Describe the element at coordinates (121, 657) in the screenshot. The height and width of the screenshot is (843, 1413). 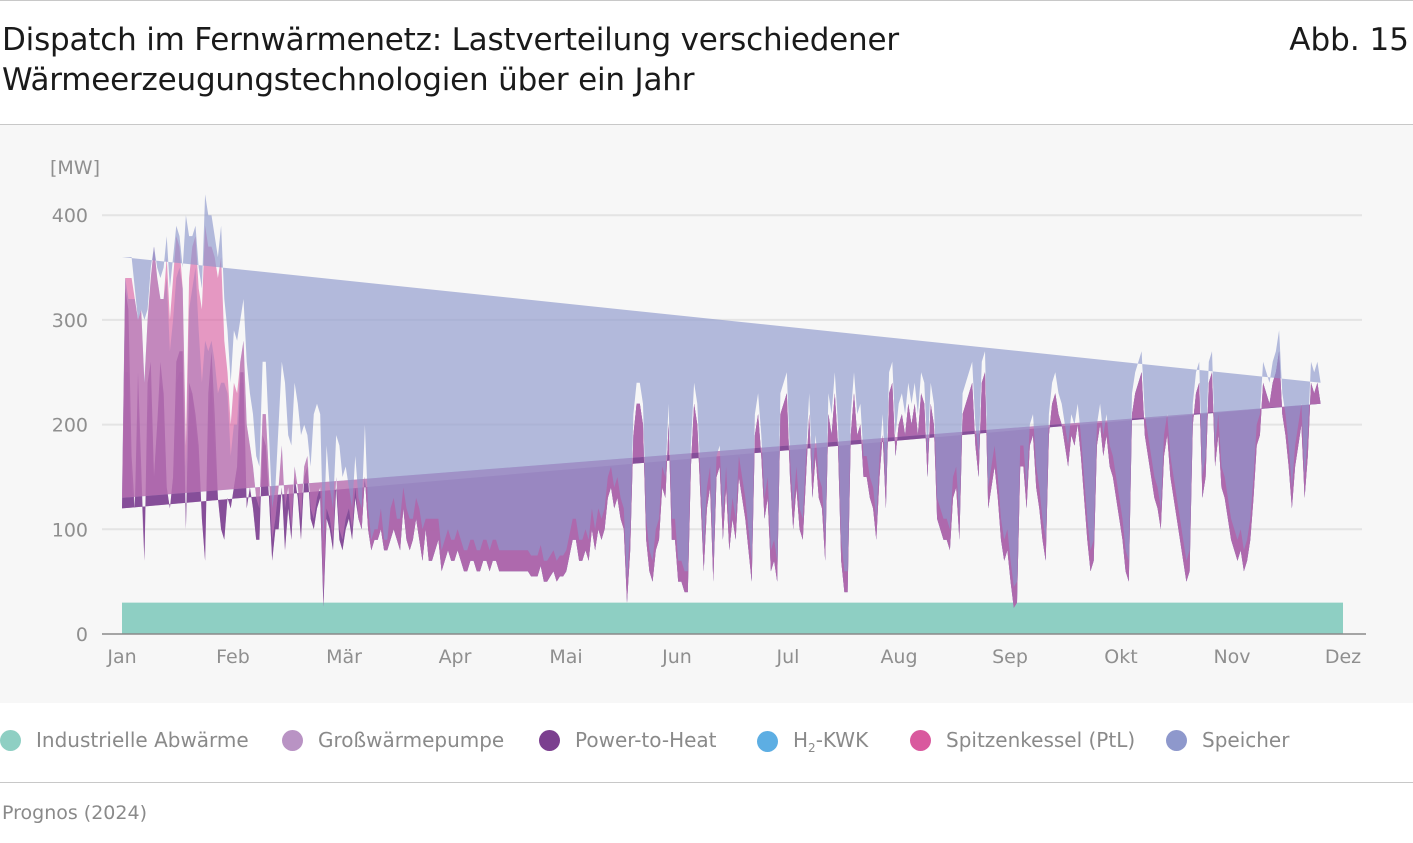
I see `x-tick-label: Jan` at that location.